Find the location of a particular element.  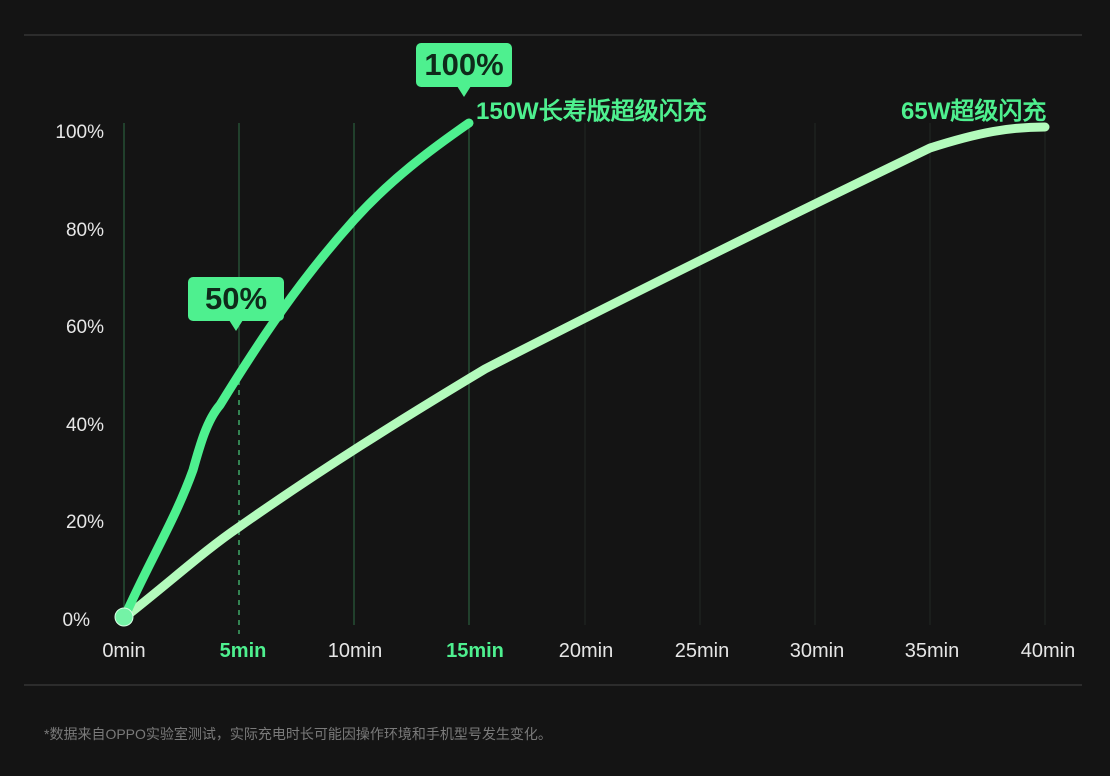

x-tick-0min: 0min is located at coordinates (124, 651).